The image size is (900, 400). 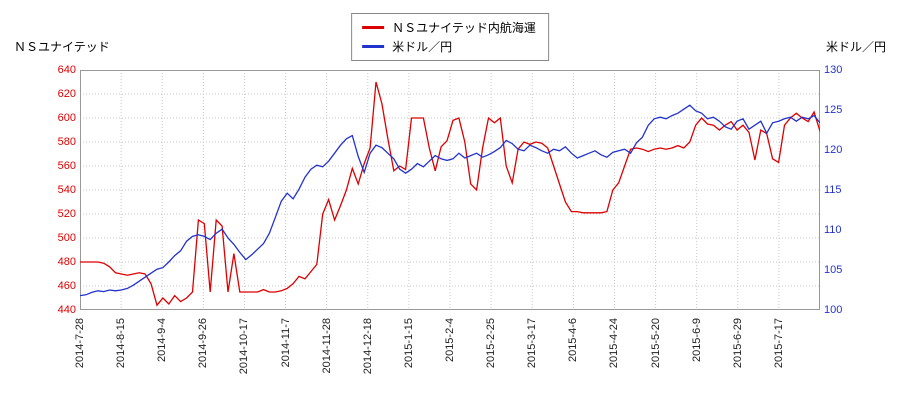 I want to click on legend: ＮＳユナイテッド内航海運 米ドル／円, so click(x=450, y=37).